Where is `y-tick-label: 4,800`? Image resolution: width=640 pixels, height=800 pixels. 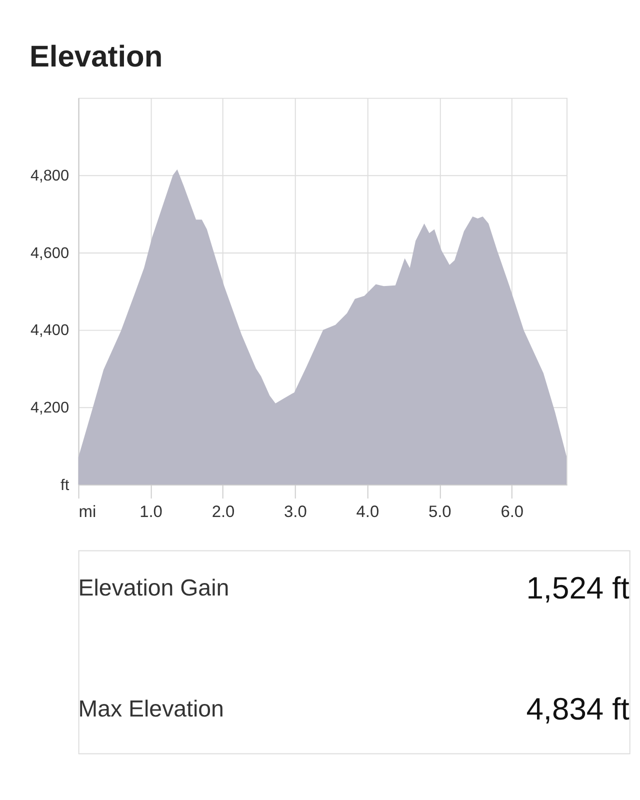
y-tick-label: 4,800 is located at coordinates (50, 175).